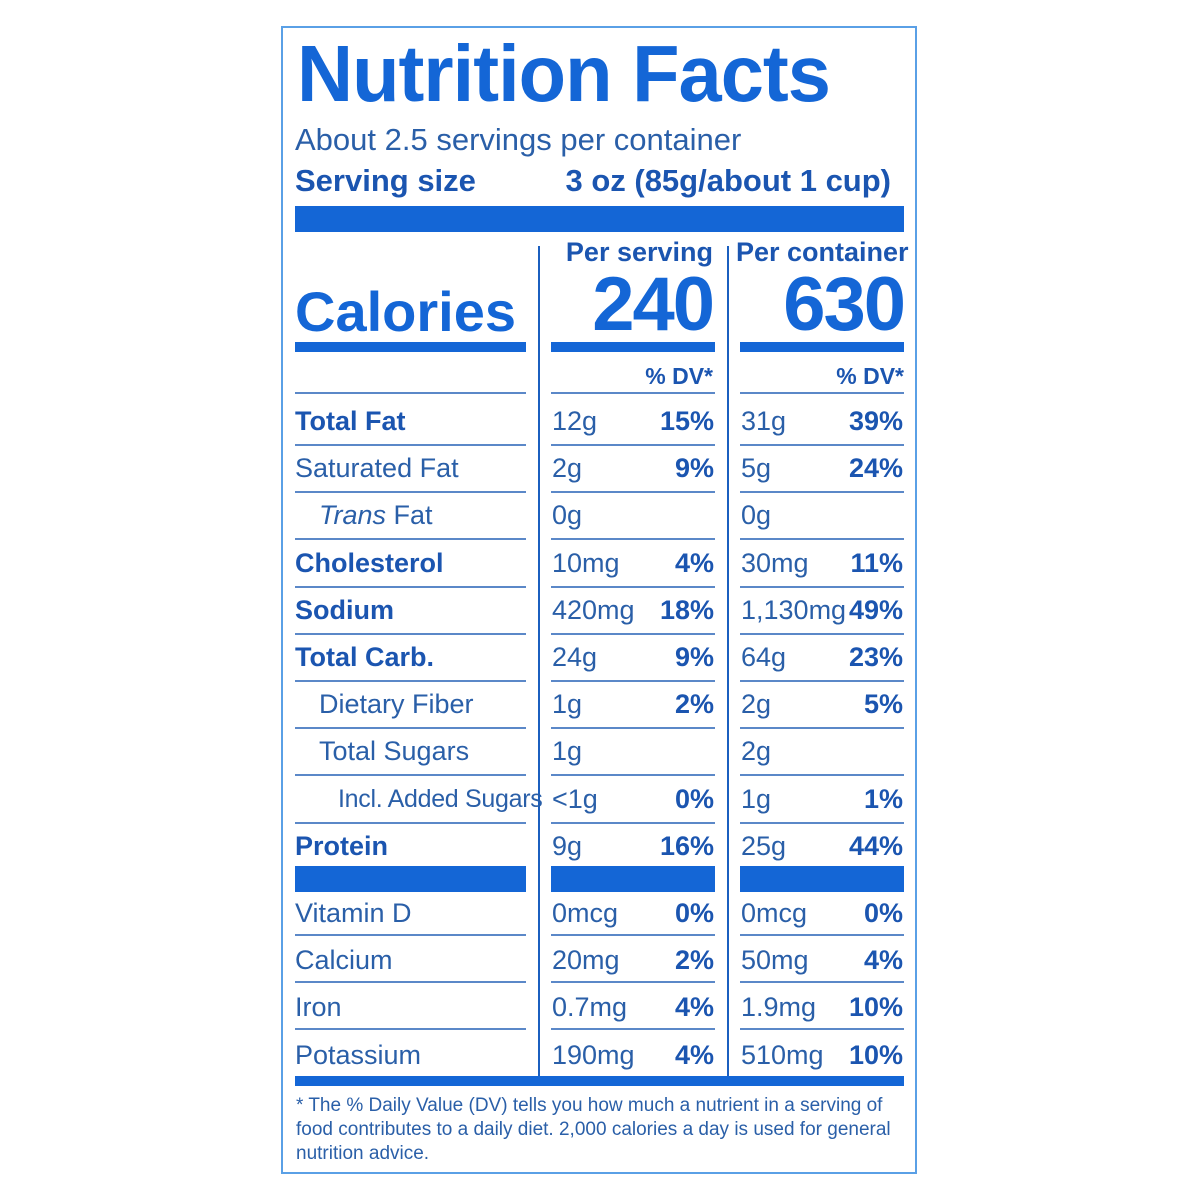  Describe the element at coordinates (883, 913) in the screenshot. I see `container-dv: 0%` at that location.